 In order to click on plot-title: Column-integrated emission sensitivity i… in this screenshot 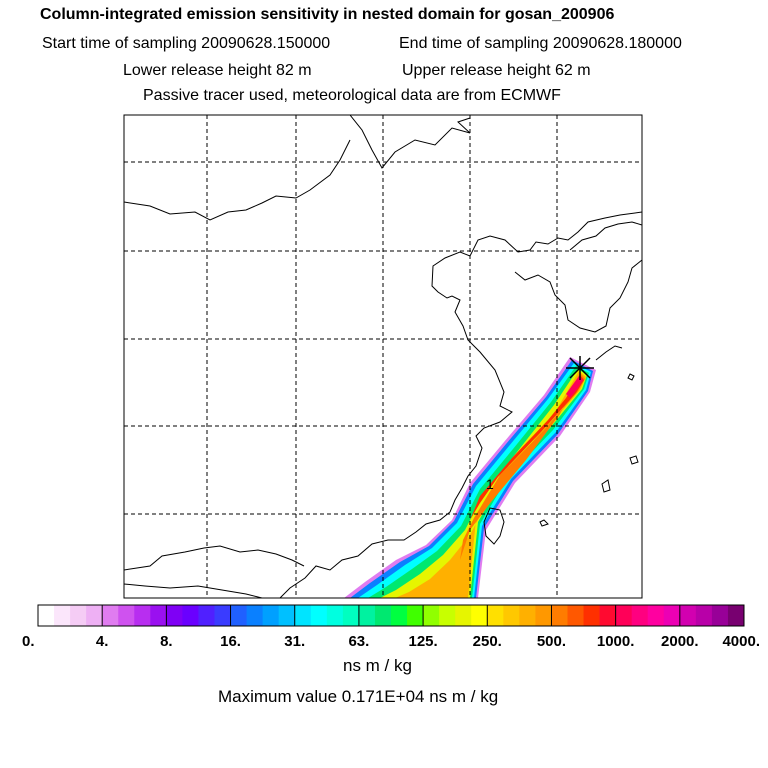, I will do `click(327, 14)`.